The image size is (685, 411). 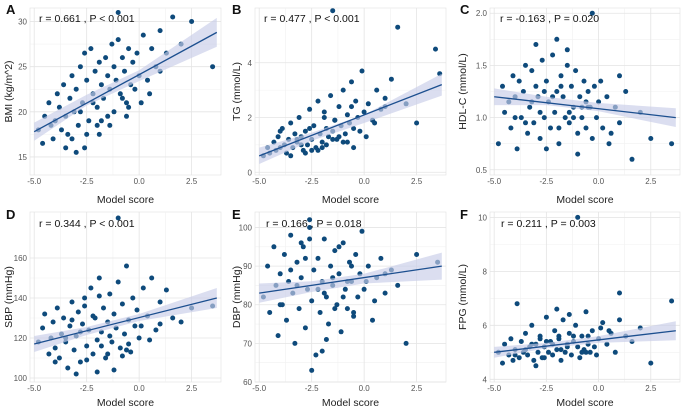 What do you see at coordinates (237, 297) in the screenshot?
I see `panel-e-y-axis-title: DBP (mmHg)` at bounding box center [237, 297].